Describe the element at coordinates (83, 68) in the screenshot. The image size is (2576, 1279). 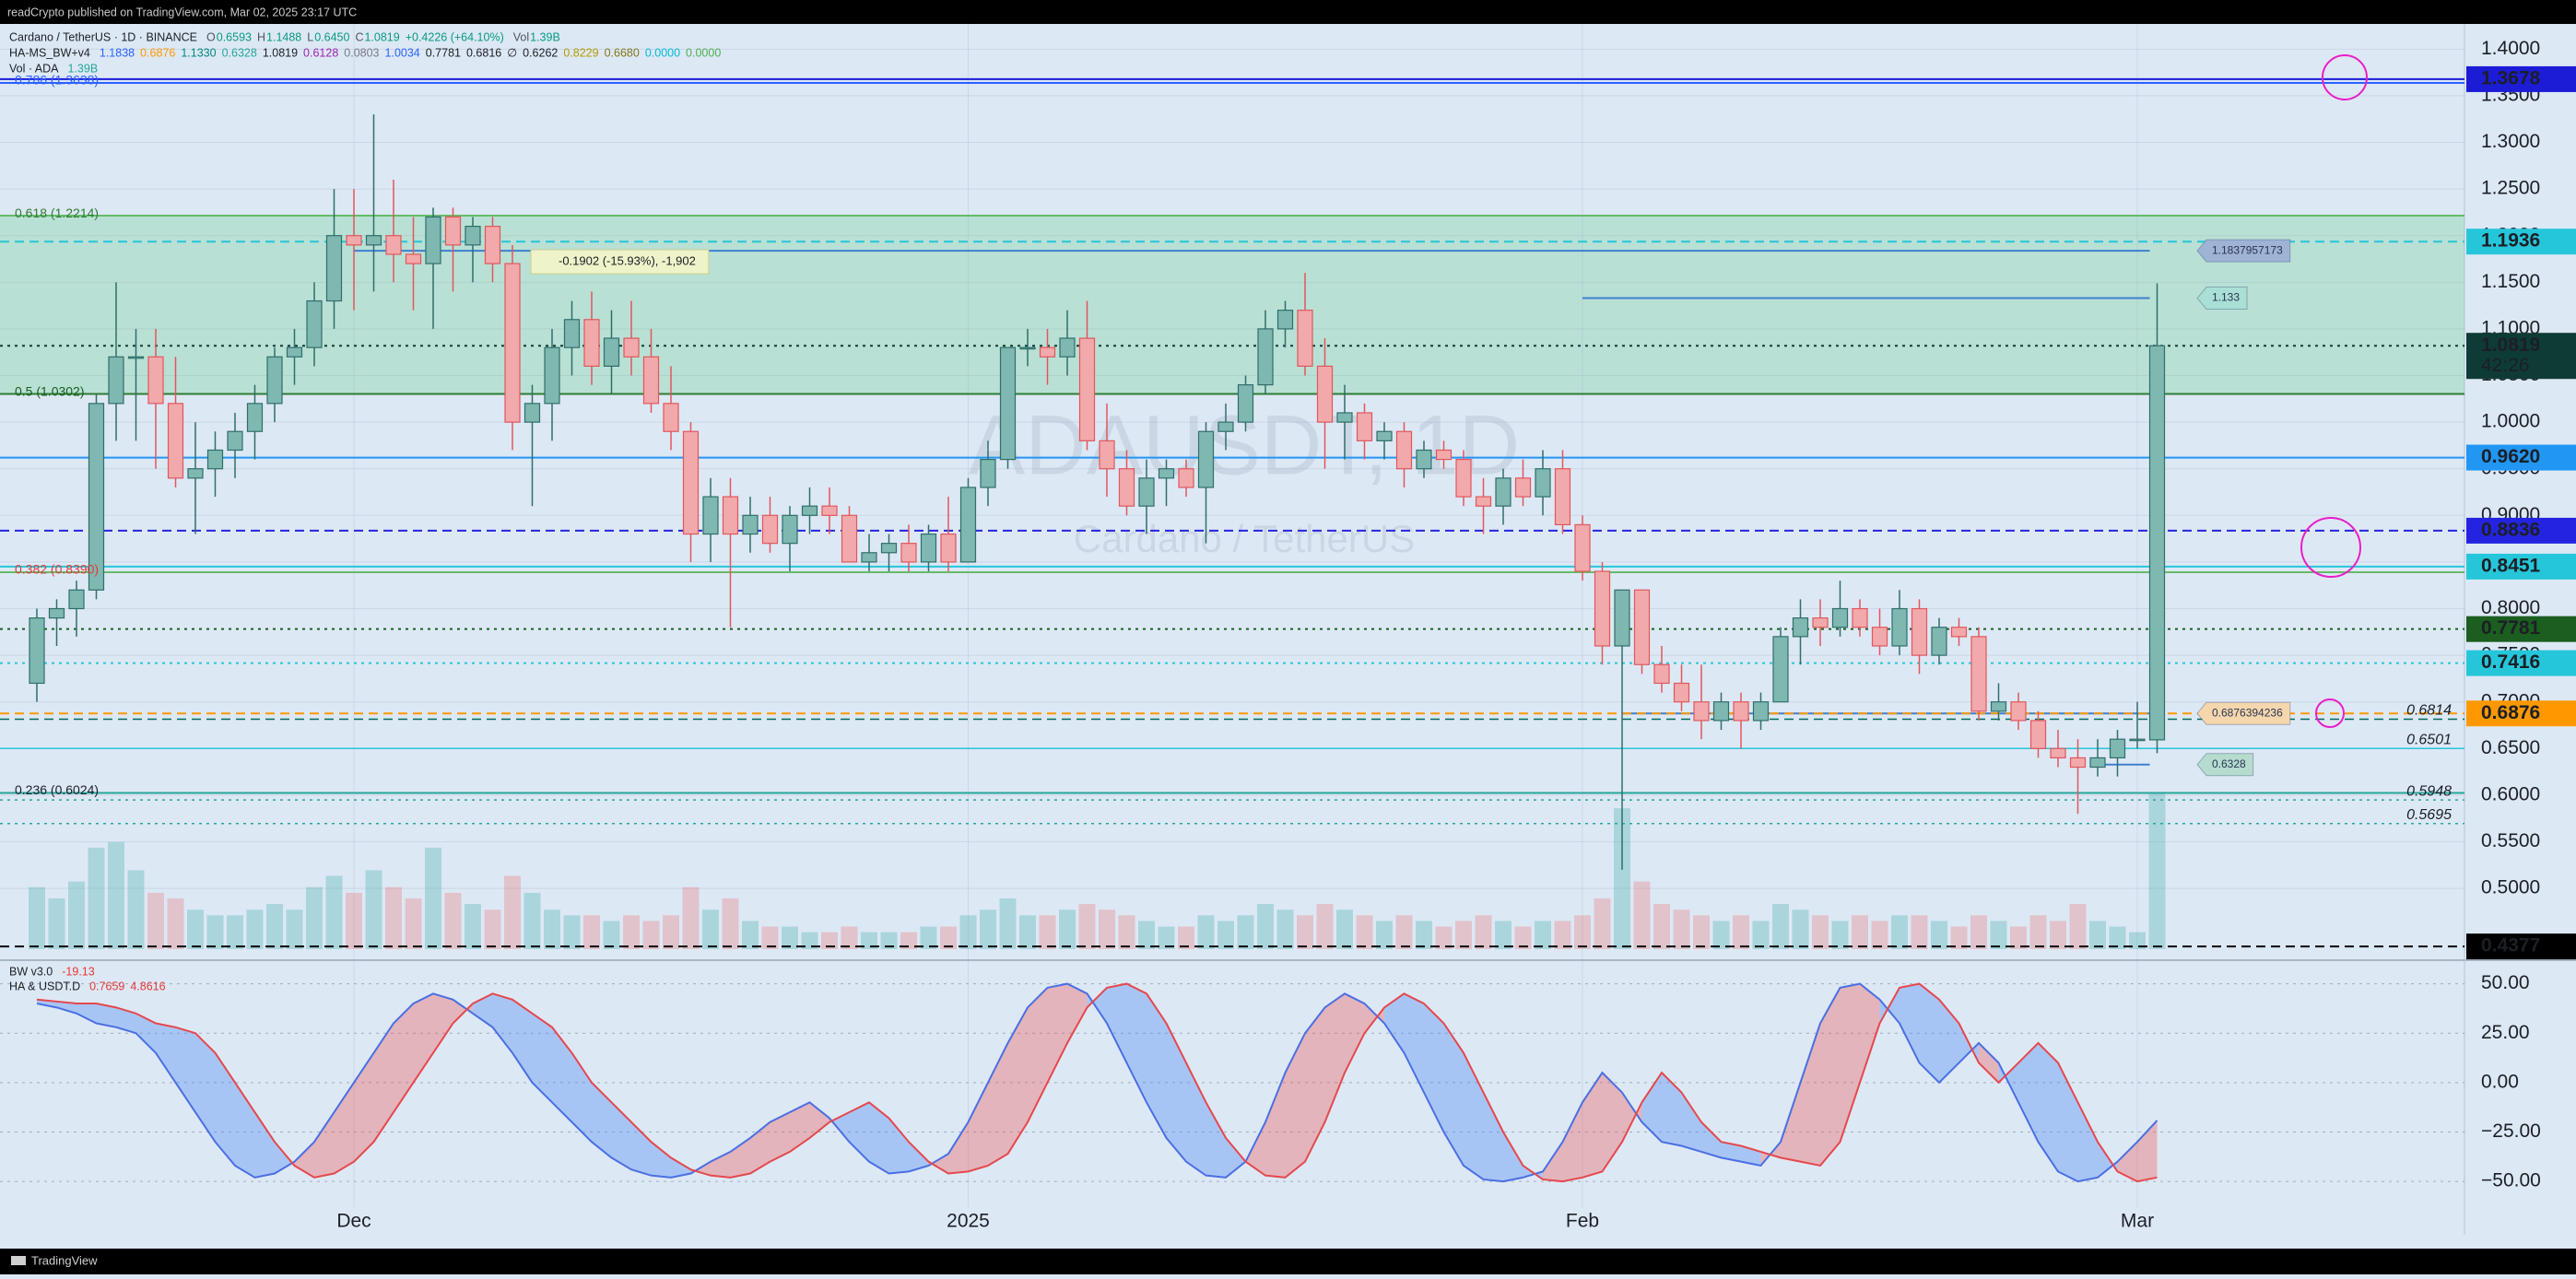
I see `volume-legend-value: 1.39B` at that location.